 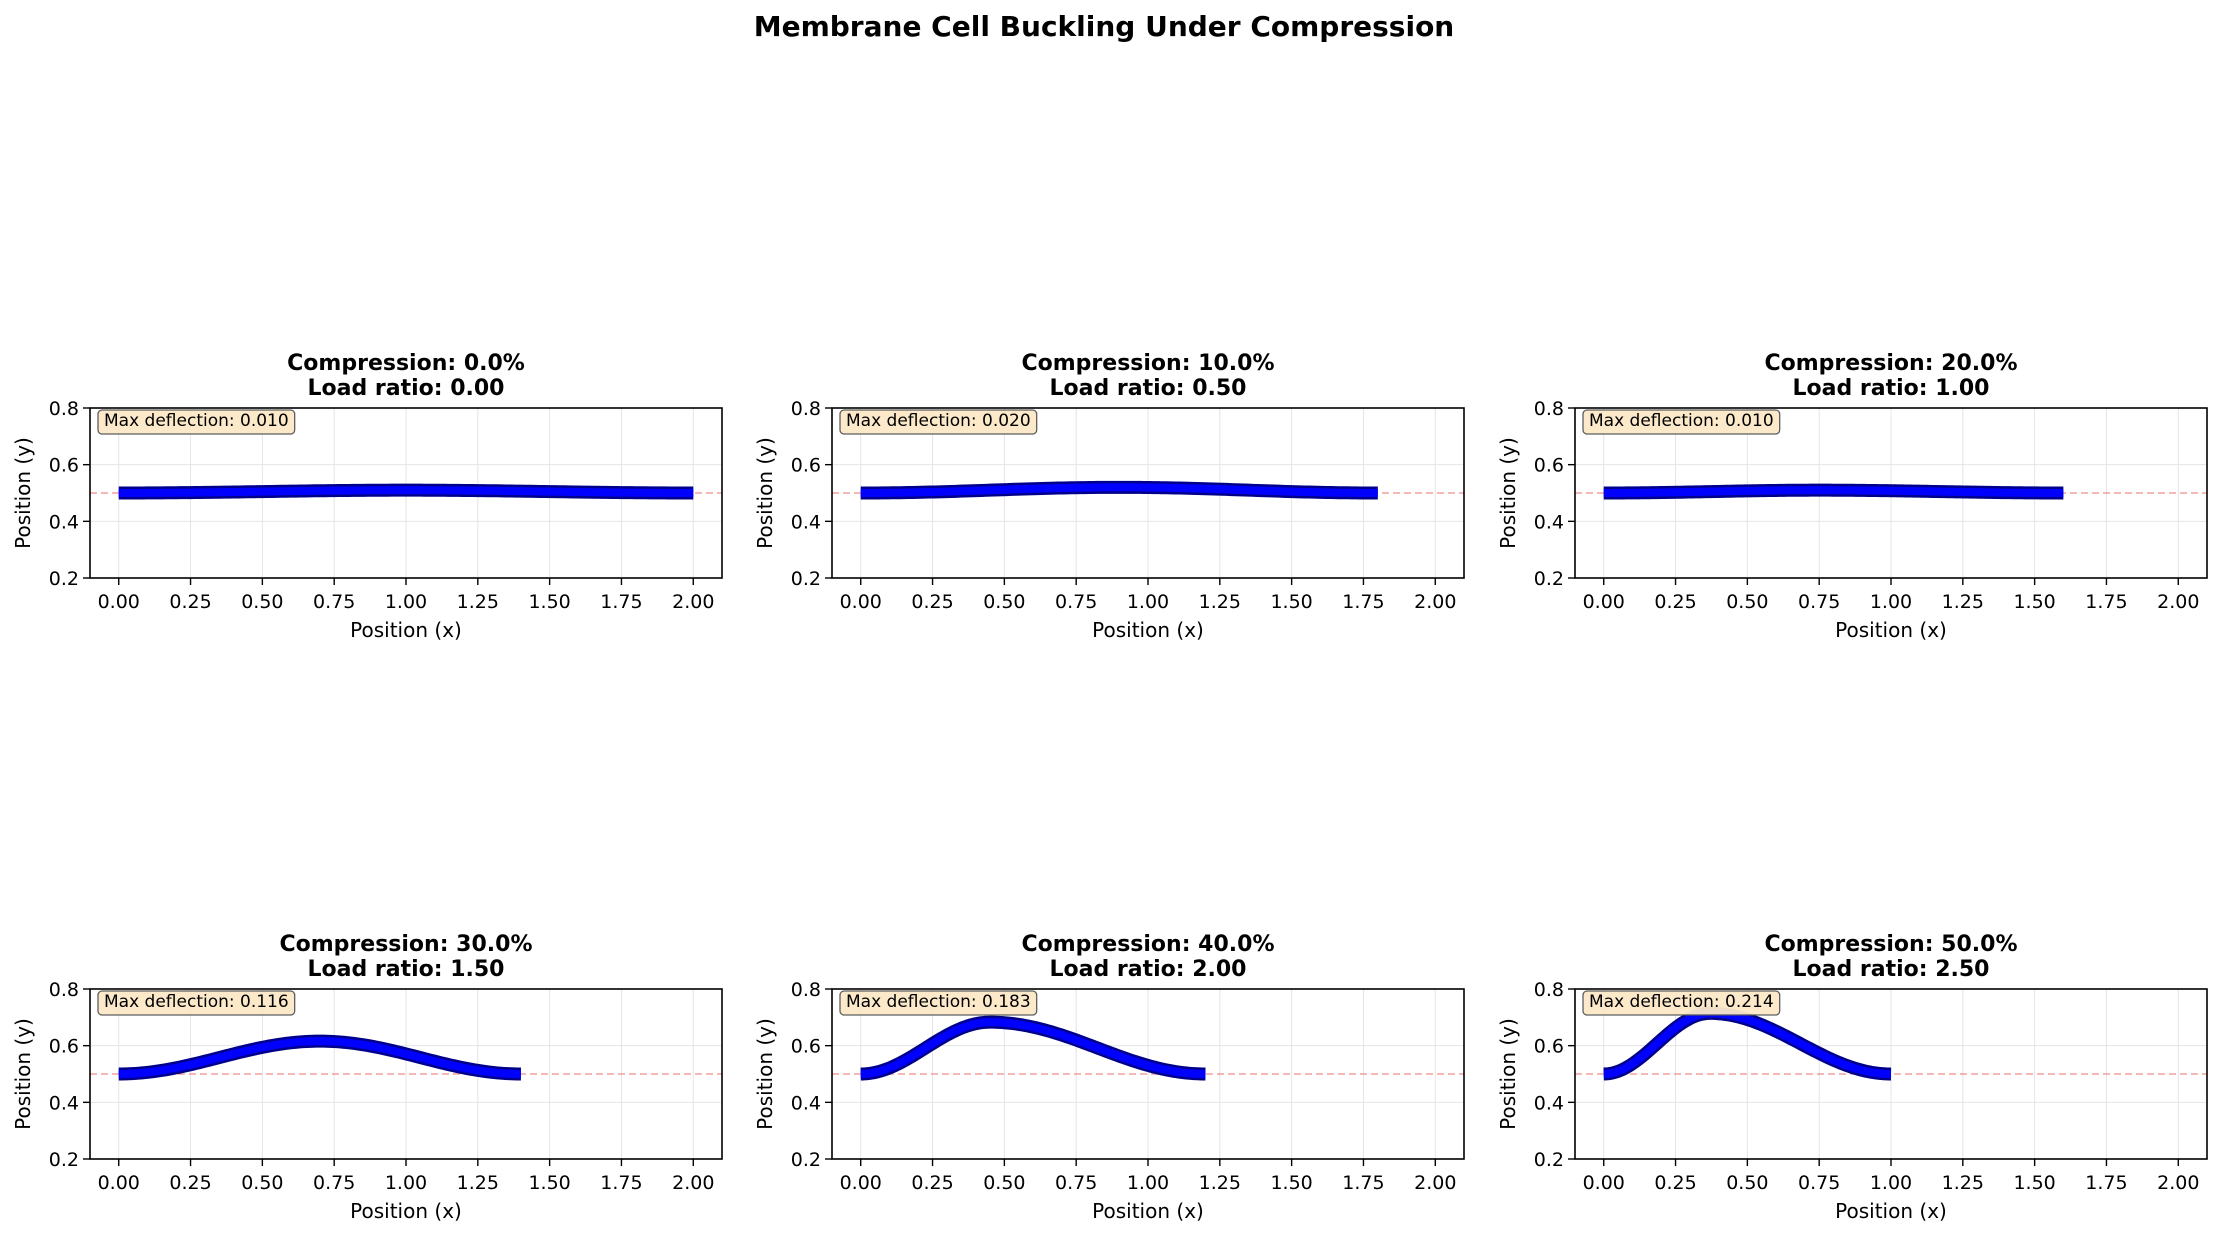 I want to click on max-deflection-label: Max deflection: 0.020, so click(x=938, y=421).